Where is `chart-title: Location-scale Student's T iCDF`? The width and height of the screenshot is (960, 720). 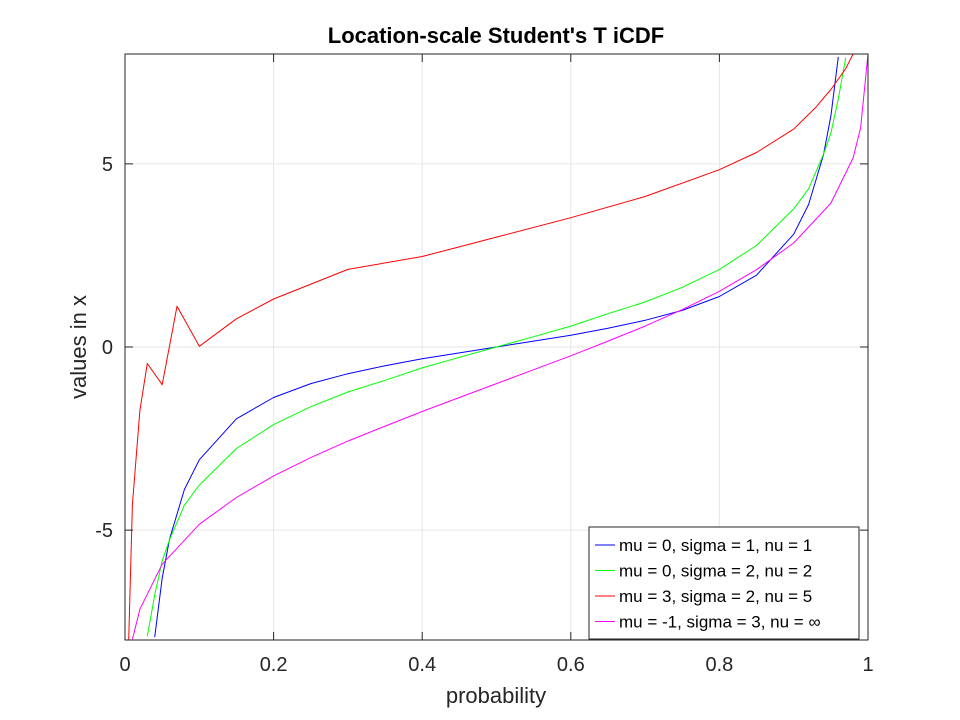
chart-title: Location-scale Student's T iCDF is located at coordinates (496, 35).